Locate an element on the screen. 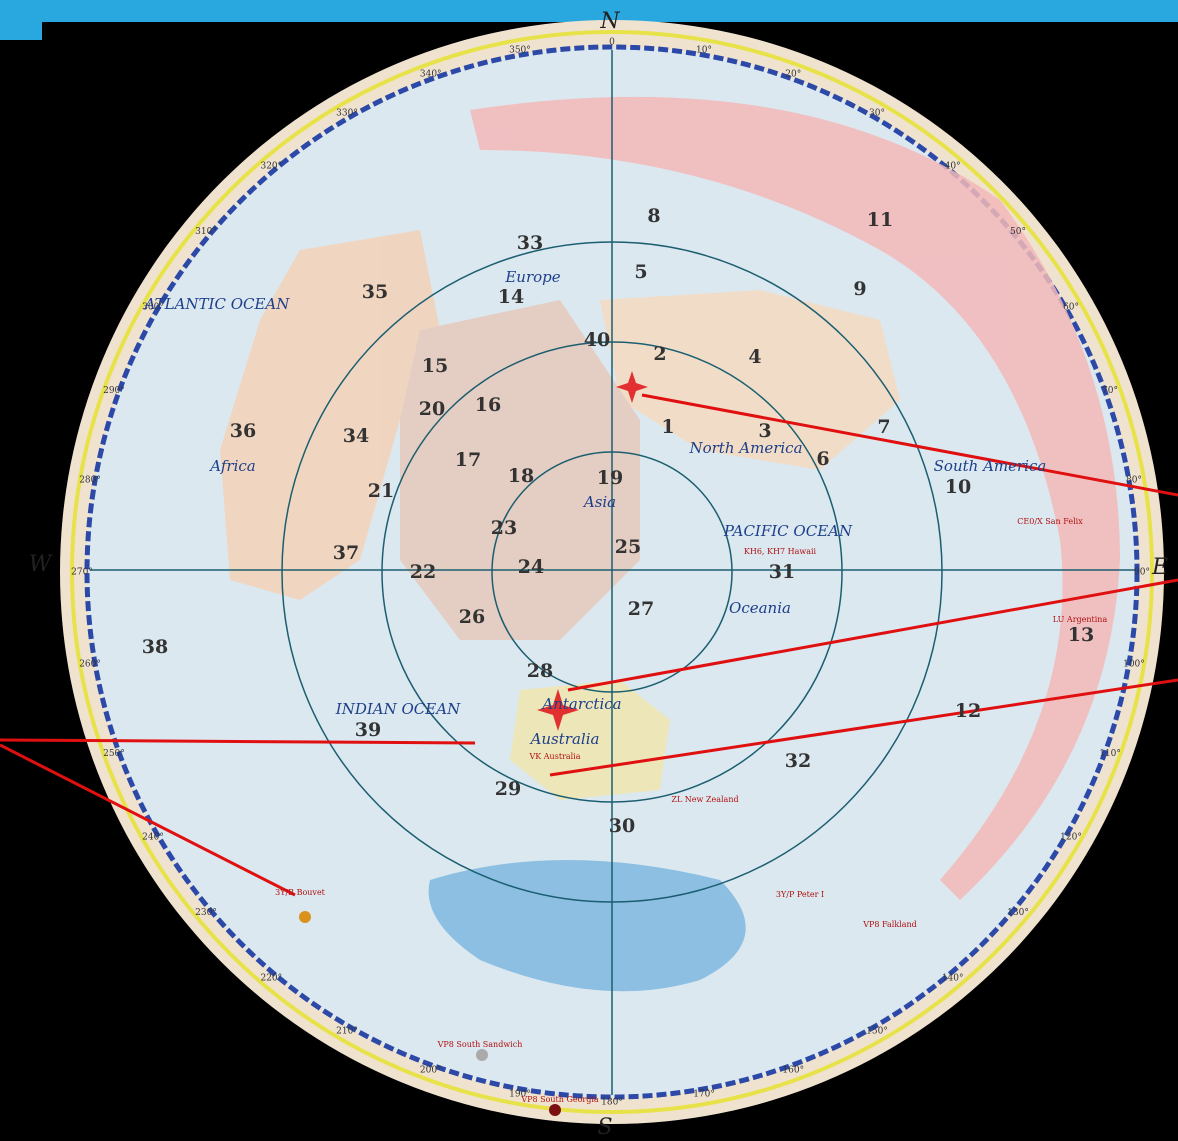 The height and width of the screenshot is (1141, 1178). zone-number: 24 is located at coordinates (531, 567).